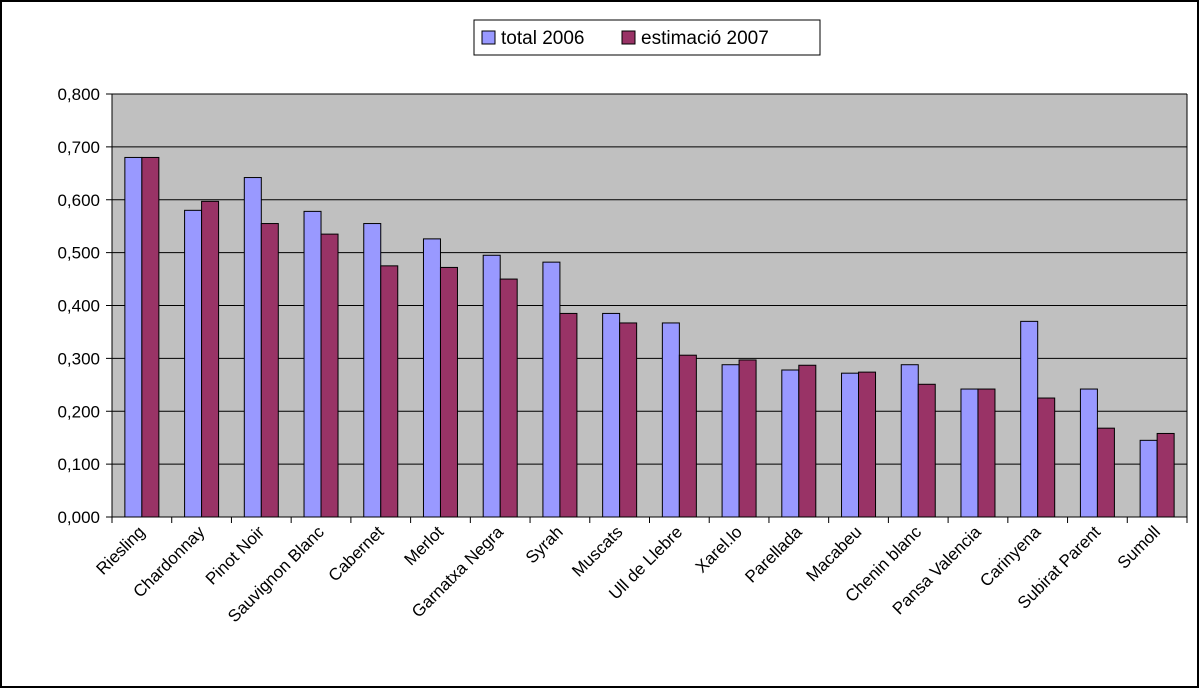  What do you see at coordinates (78, 464) in the screenshot?
I see `y-tick-label: 0,100` at bounding box center [78, 464].